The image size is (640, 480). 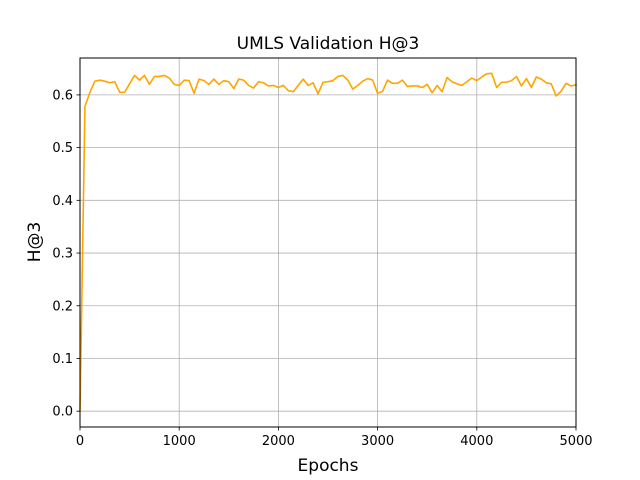 What do you see at coordinates (575, 441) in the screenshot?
I see `x-tick-label: 5000` at bounding box center [575, 441].